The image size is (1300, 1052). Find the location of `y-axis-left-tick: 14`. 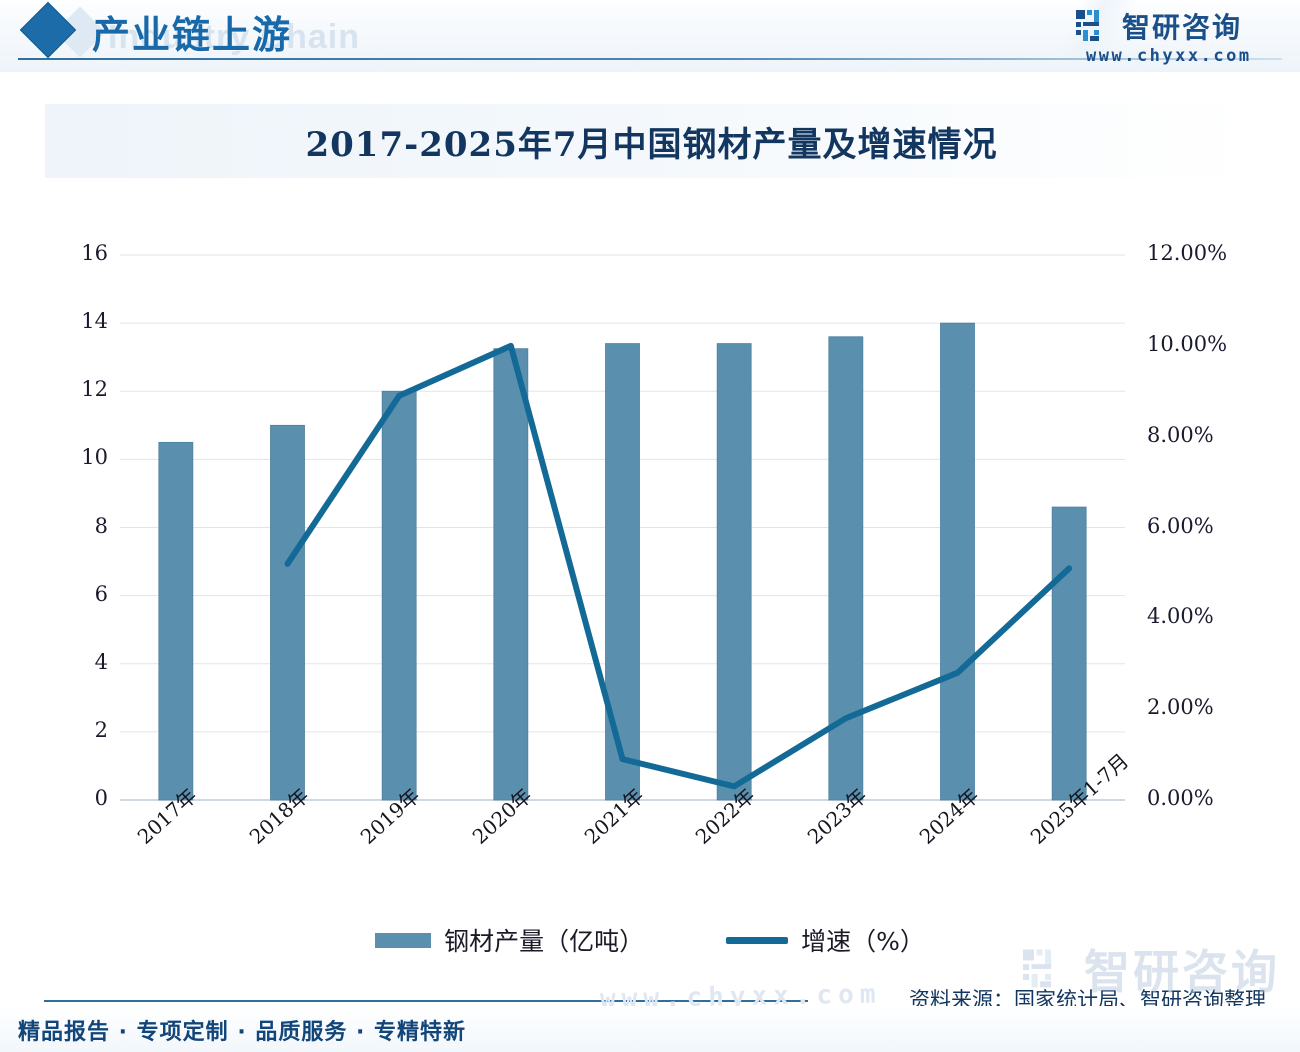

y-axis-left-tick: 14 is located at coordinates (94, 321).